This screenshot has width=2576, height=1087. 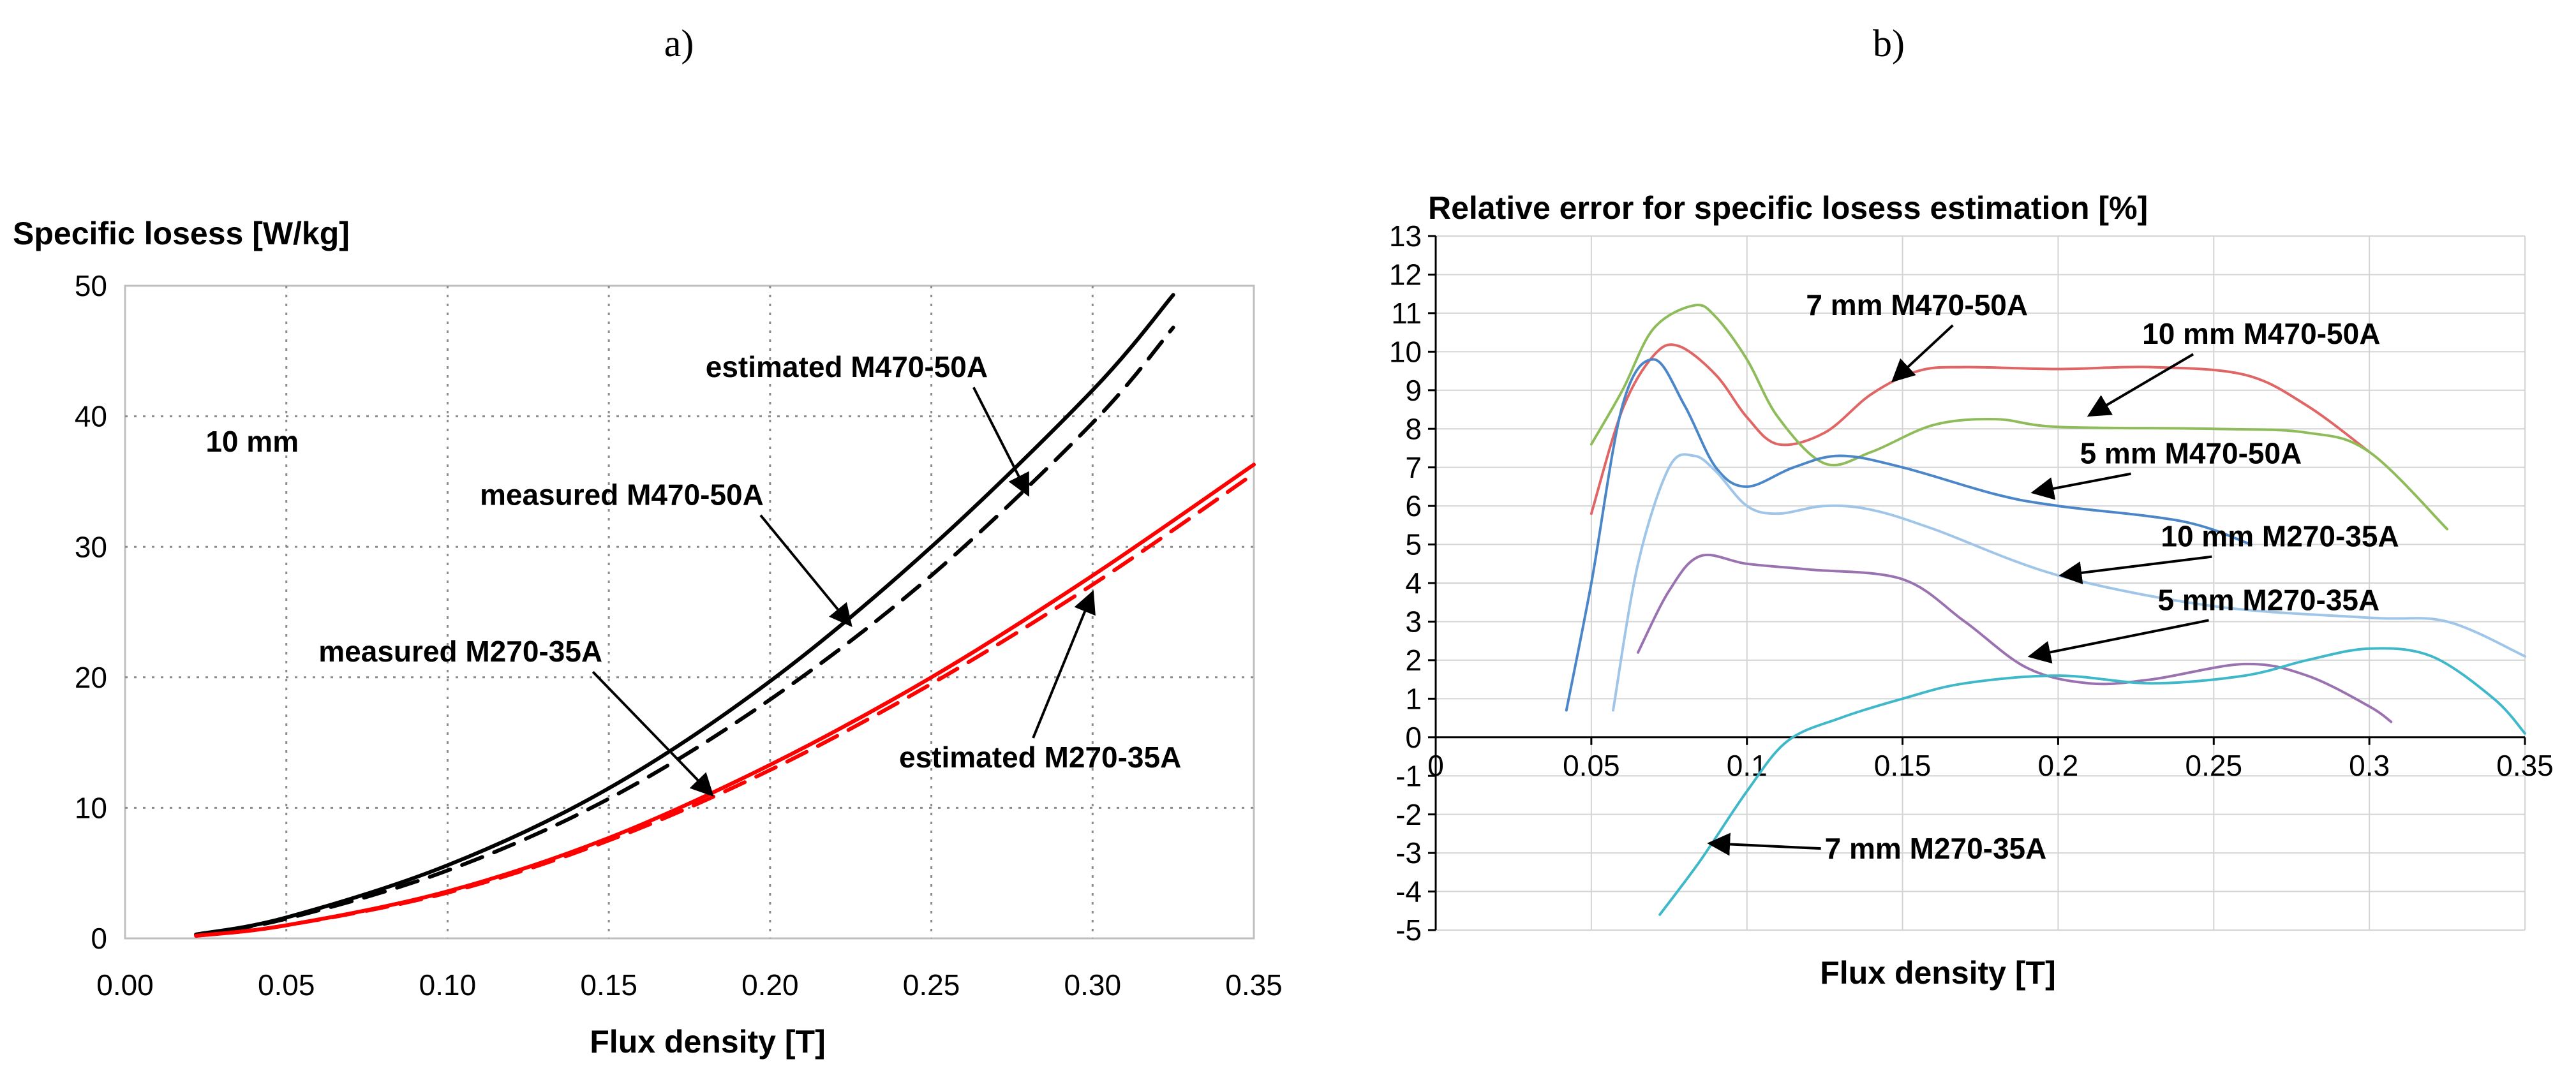 I want to click on panel-b-label: b), so click(x=1889, y=43).